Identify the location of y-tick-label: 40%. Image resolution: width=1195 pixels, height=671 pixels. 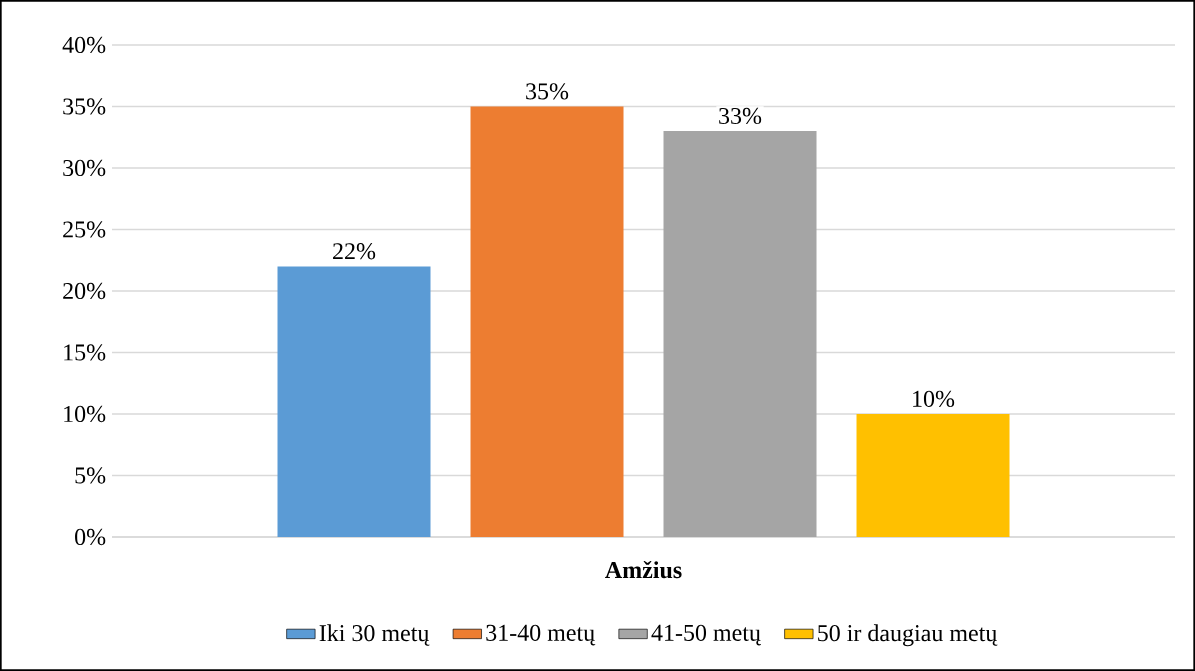
(84, 45).